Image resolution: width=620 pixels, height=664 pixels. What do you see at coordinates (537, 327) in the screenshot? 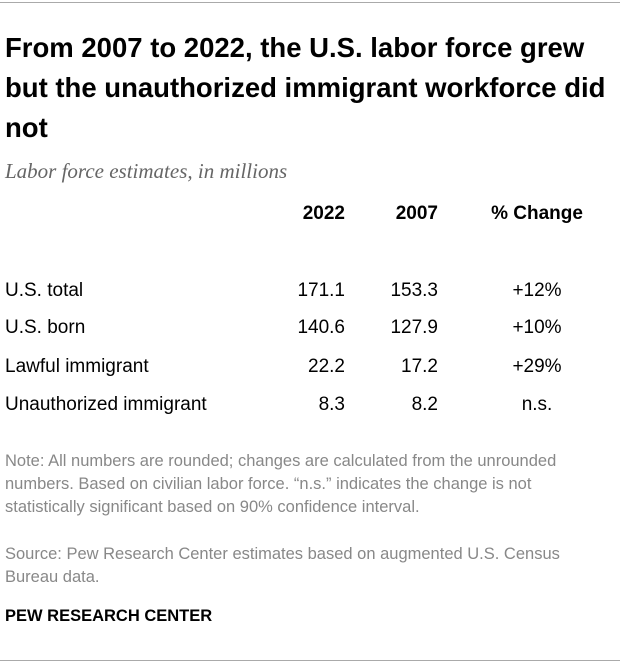
I see `table-cell: +10%` at bounding box center [537, 327].